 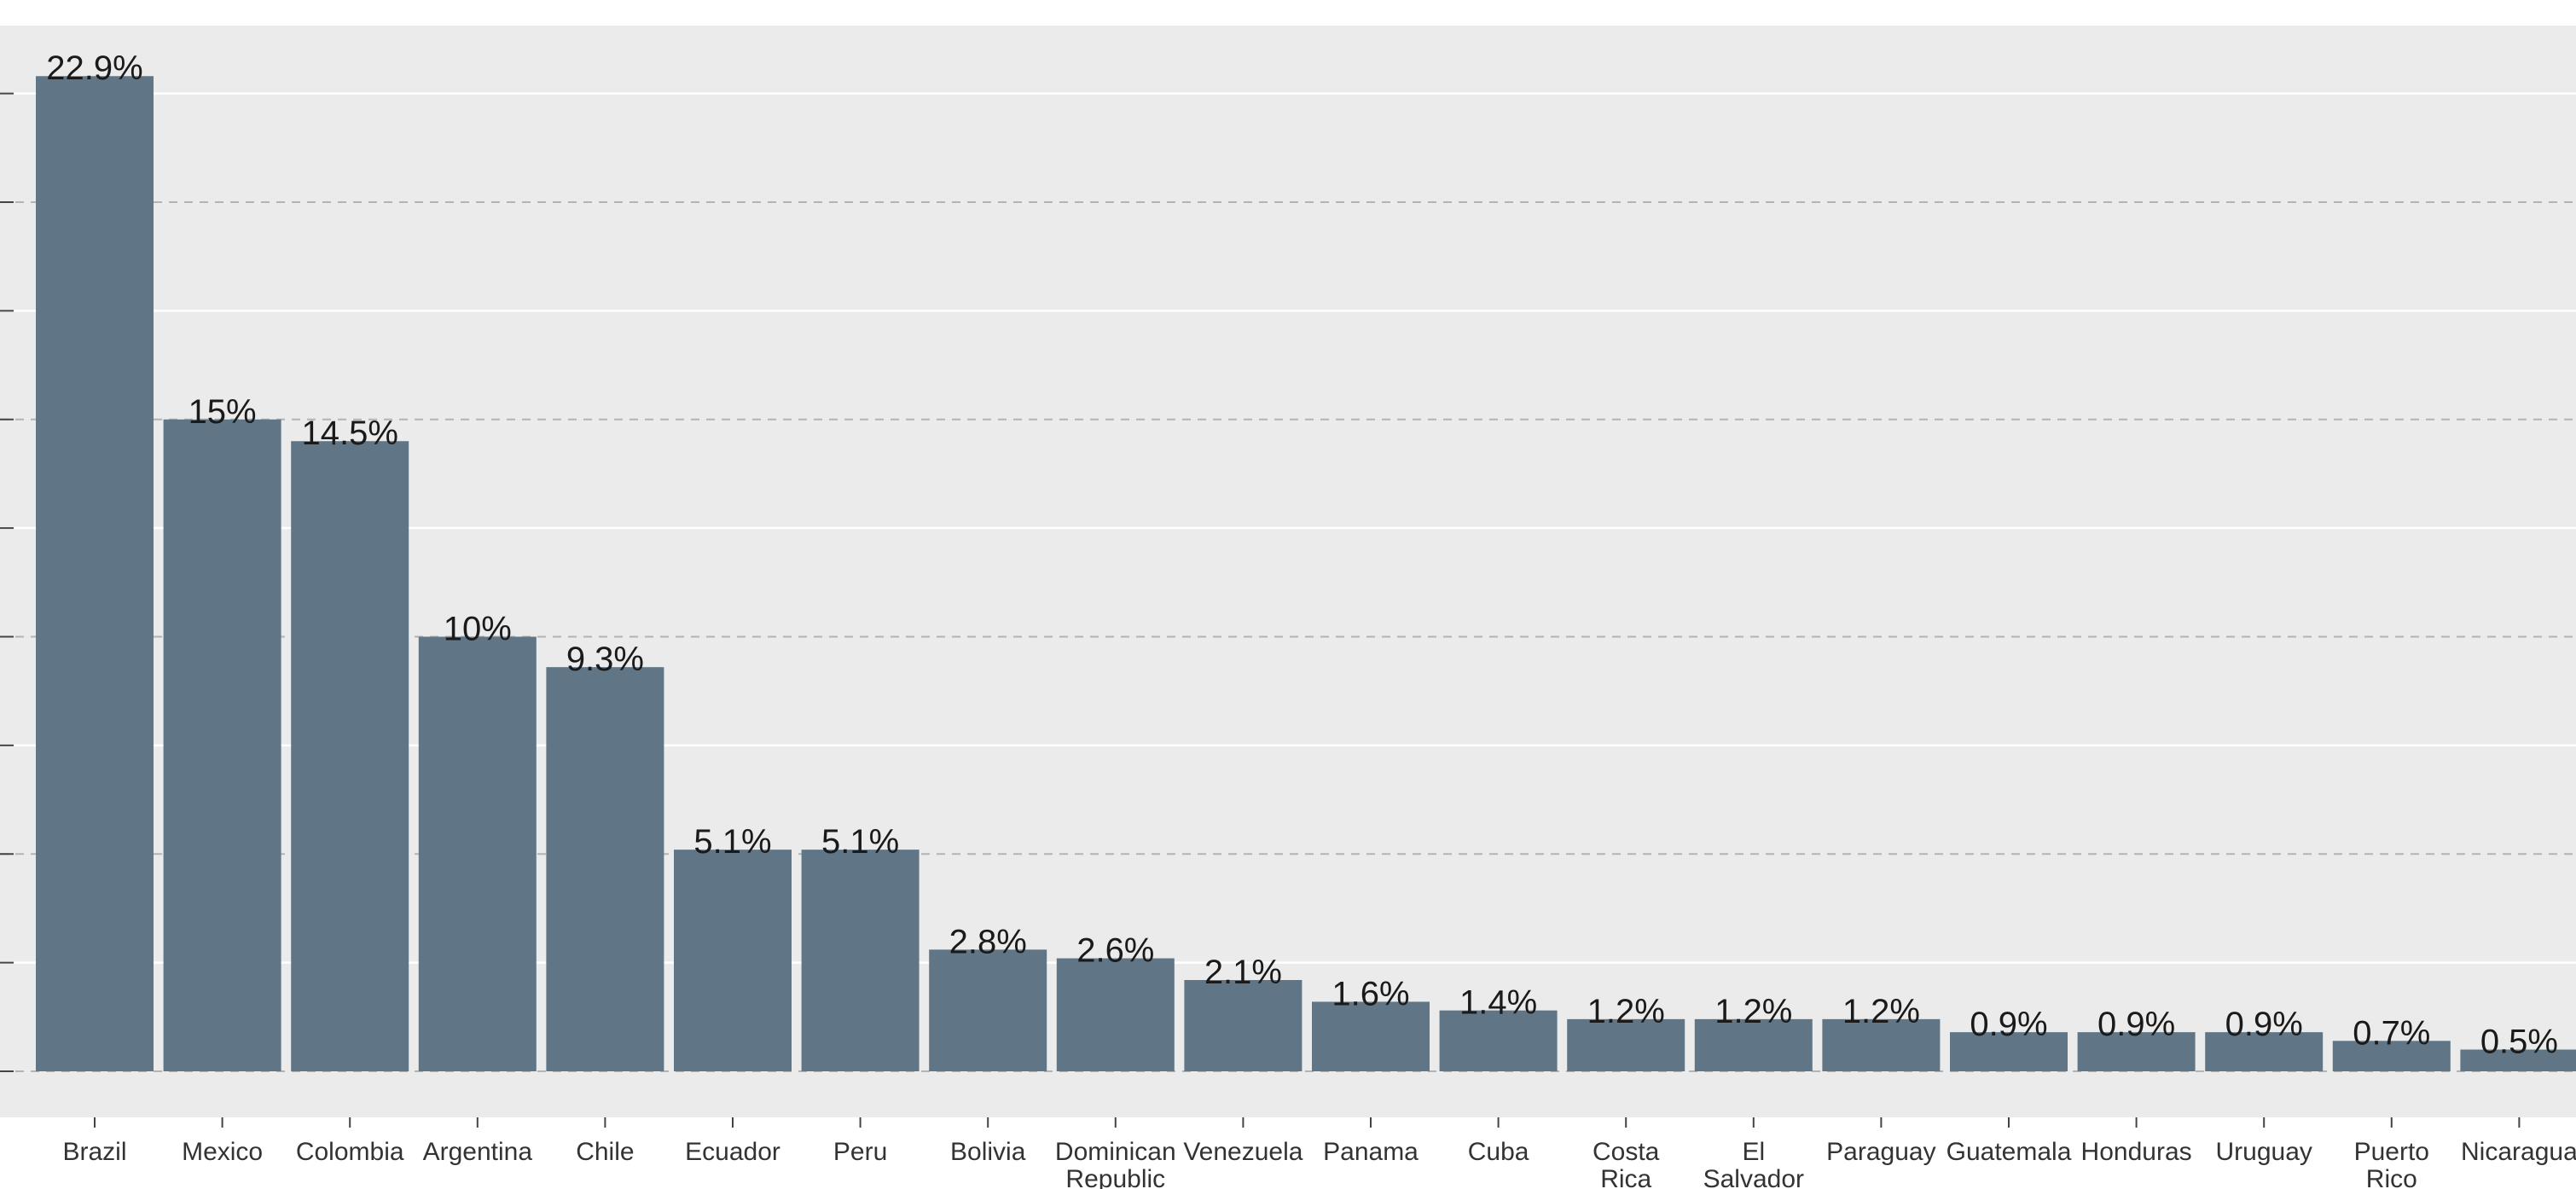 I want to click on data-label: 14.5%, so click(x=349, y=433).